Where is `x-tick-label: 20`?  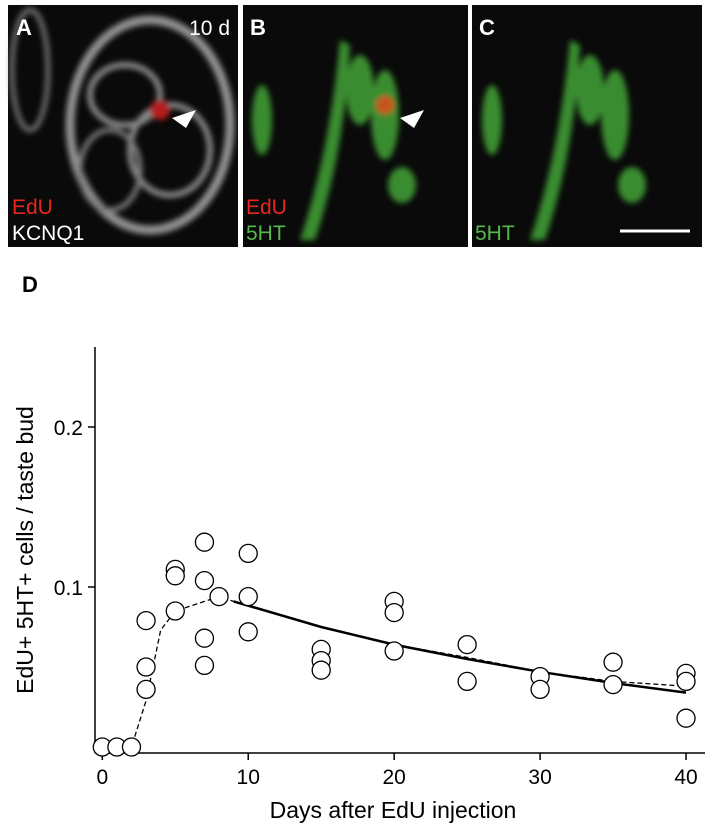
x-tick-label: 20 is located at coordinates (393, 777).